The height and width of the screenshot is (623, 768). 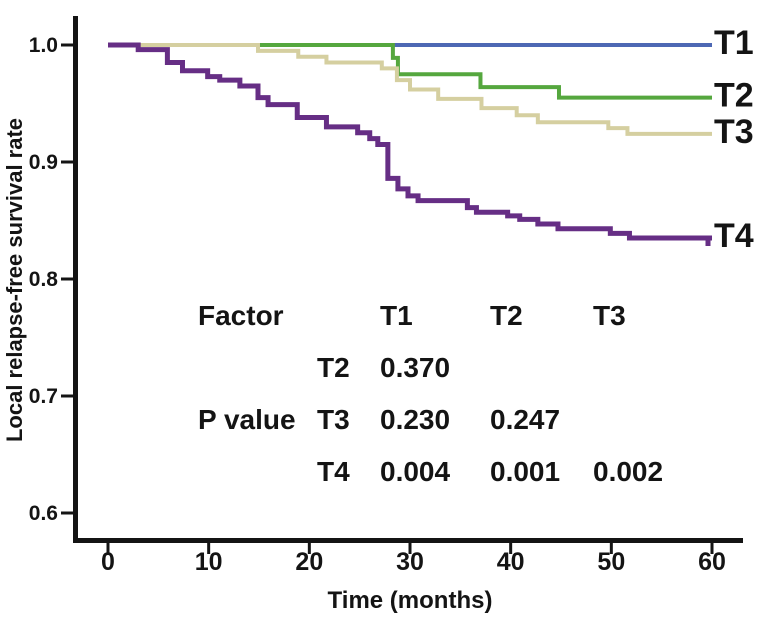 What do you see at coordinates (734, 96) in the screenshot?
I see `curve-label-t2: T2` at bounding box center [734, 96].